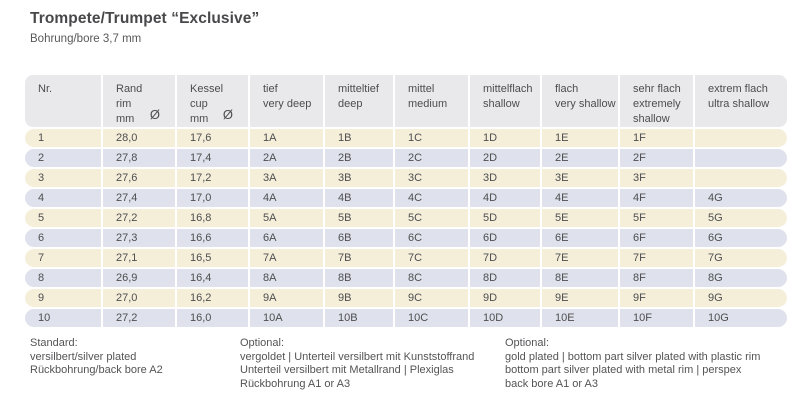 The height and width of the screenshot is (402, 808). Describe the element at coordinates (358, 89) in the screenshot. I see `column-header-line: mitteltief` at that location.